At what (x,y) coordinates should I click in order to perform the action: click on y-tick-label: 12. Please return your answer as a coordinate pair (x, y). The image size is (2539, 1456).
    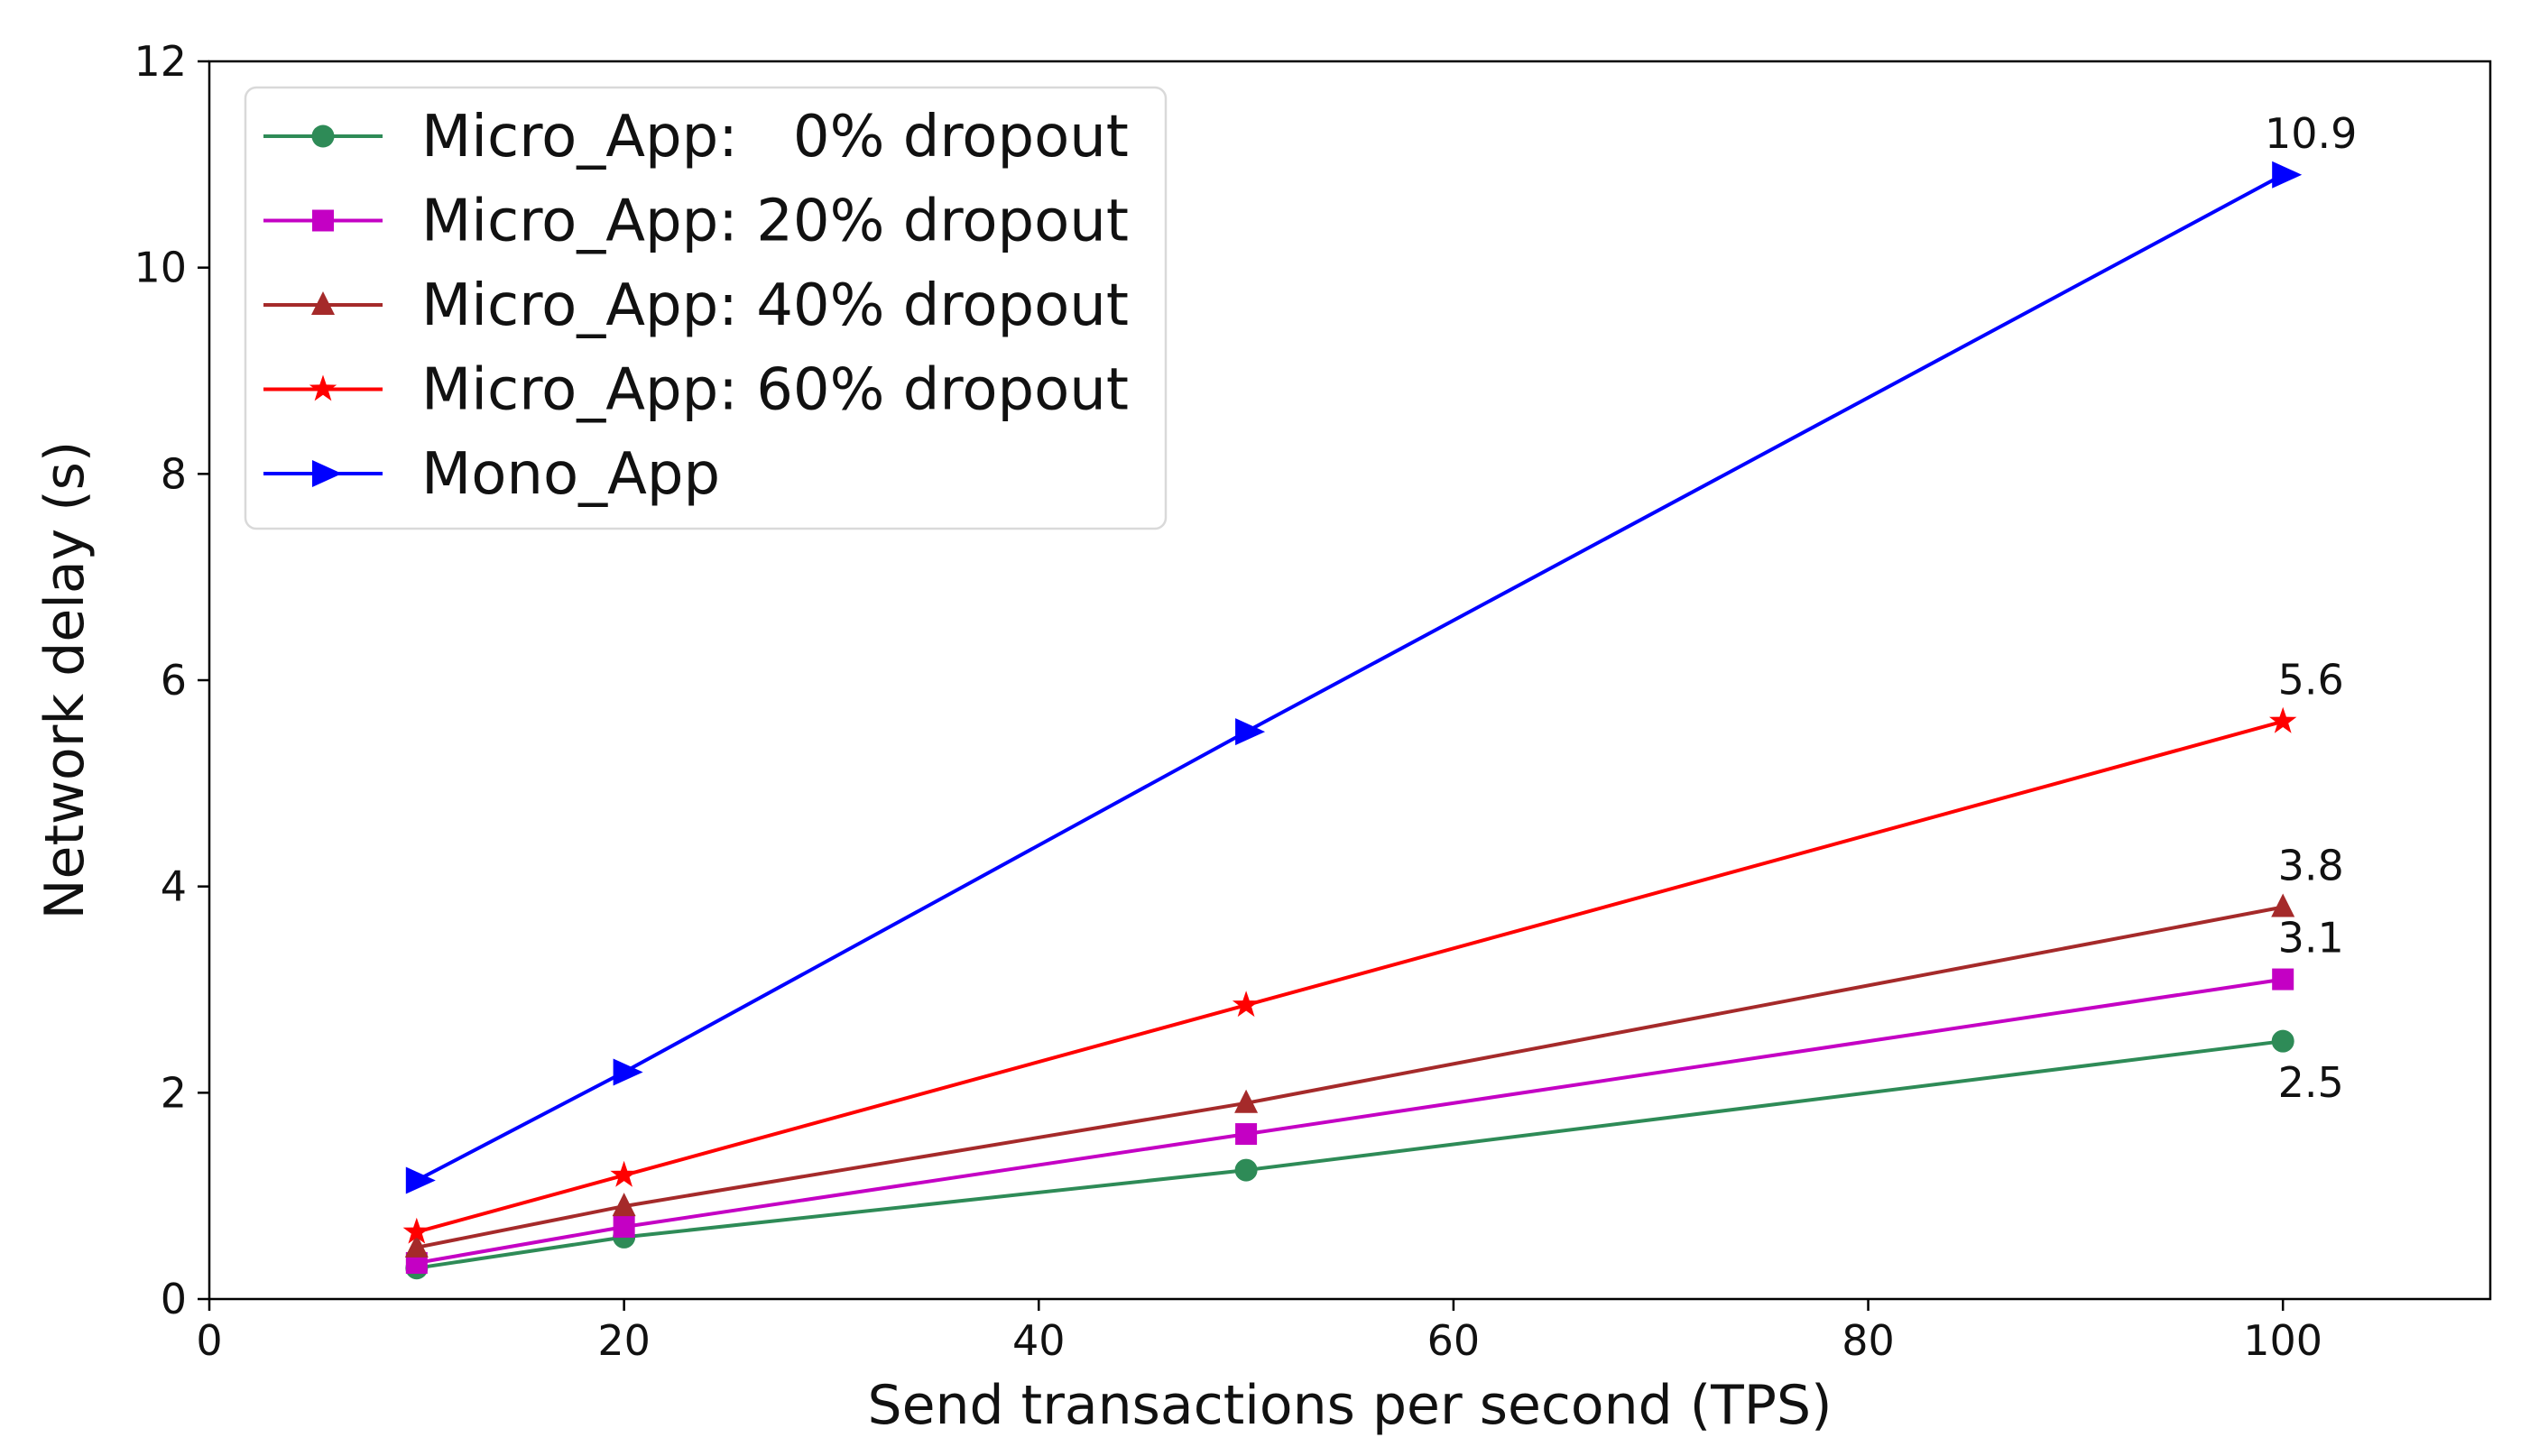
    Looking at the image, I should click on (160, 61).